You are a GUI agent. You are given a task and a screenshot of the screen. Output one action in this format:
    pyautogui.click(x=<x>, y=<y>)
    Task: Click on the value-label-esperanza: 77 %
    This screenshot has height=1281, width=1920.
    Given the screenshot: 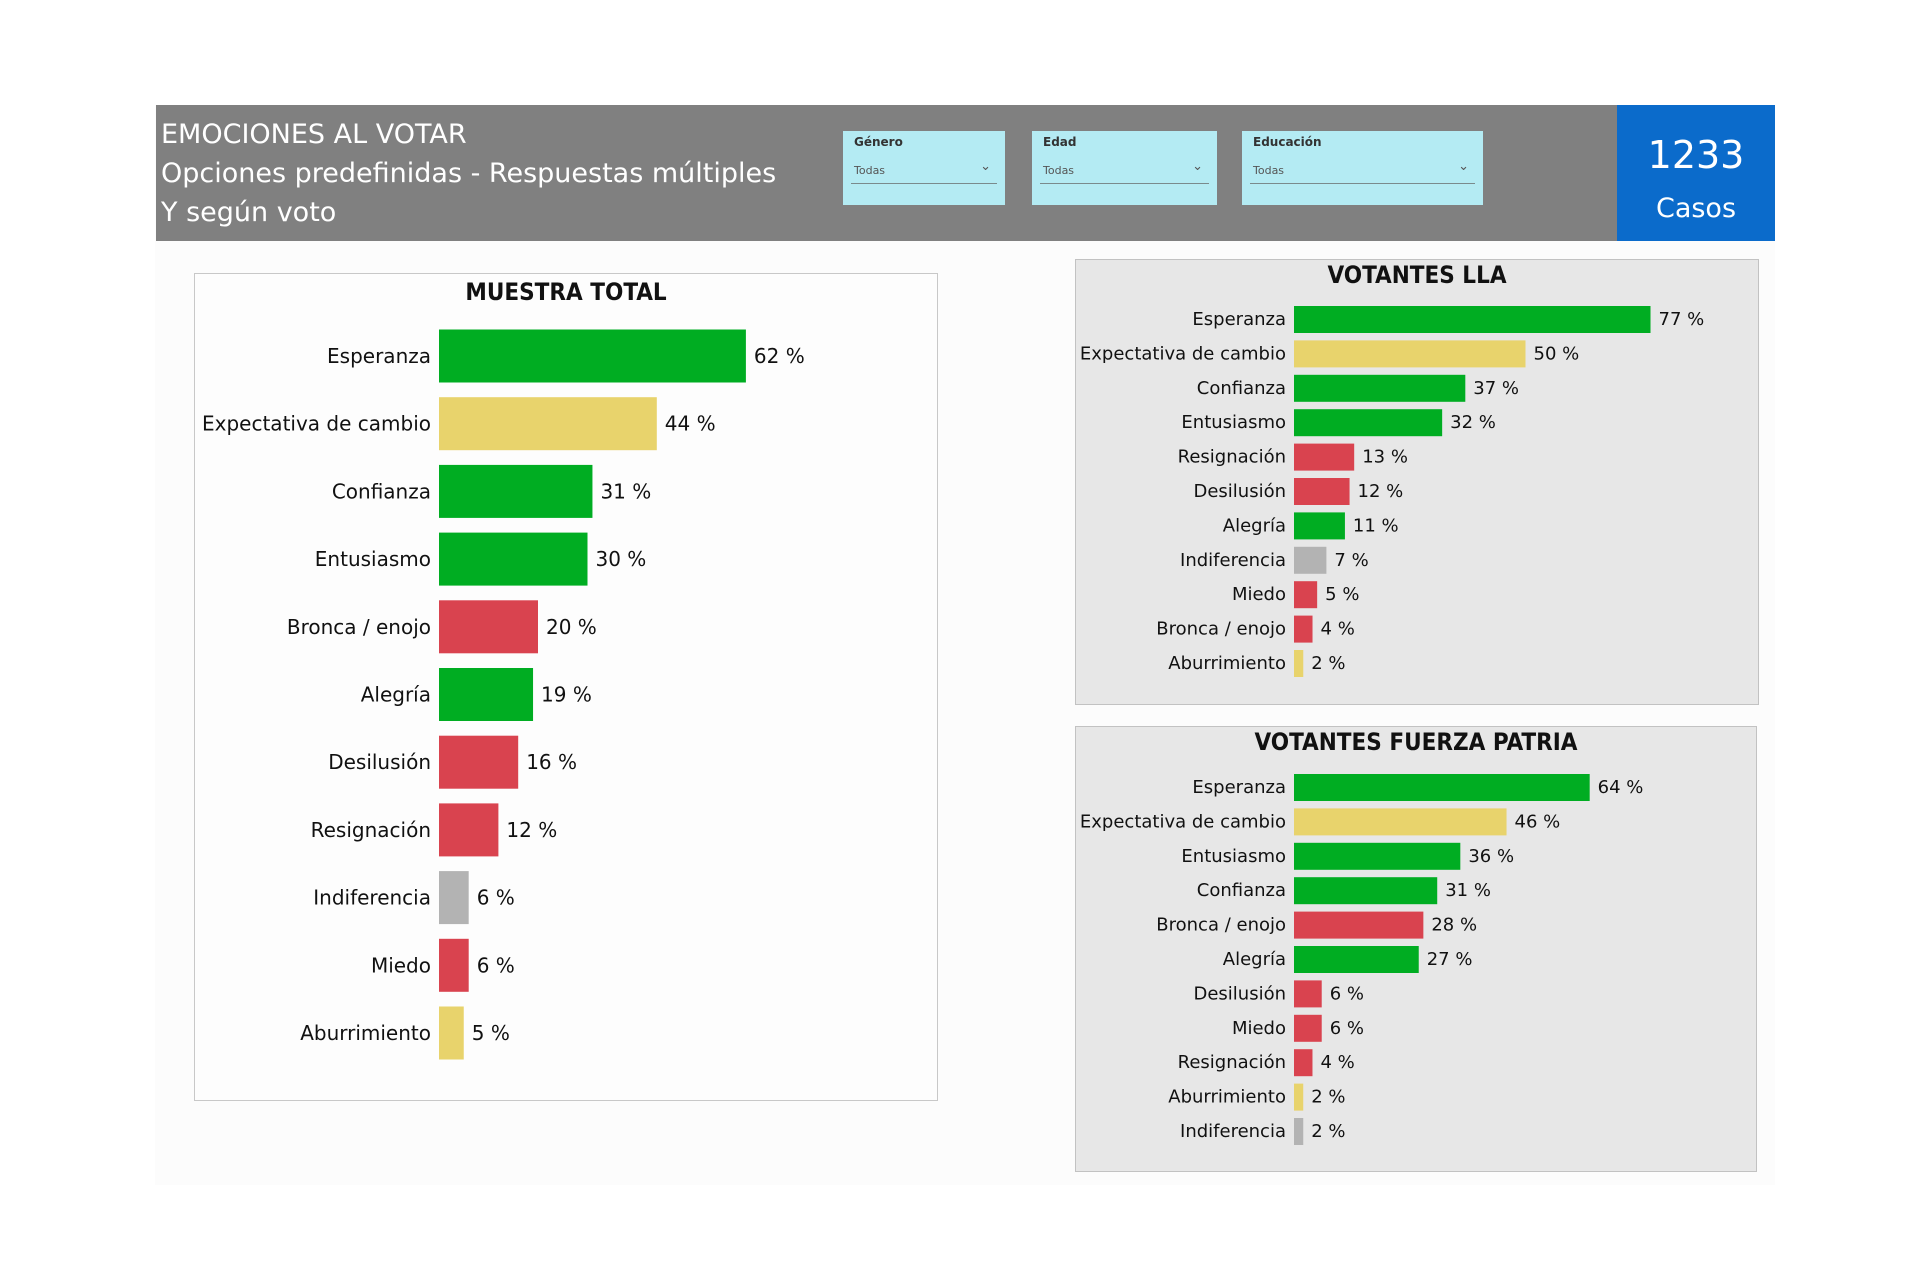 What is the action you would take?
    pyautogui.click(x=1682, y=319)
    